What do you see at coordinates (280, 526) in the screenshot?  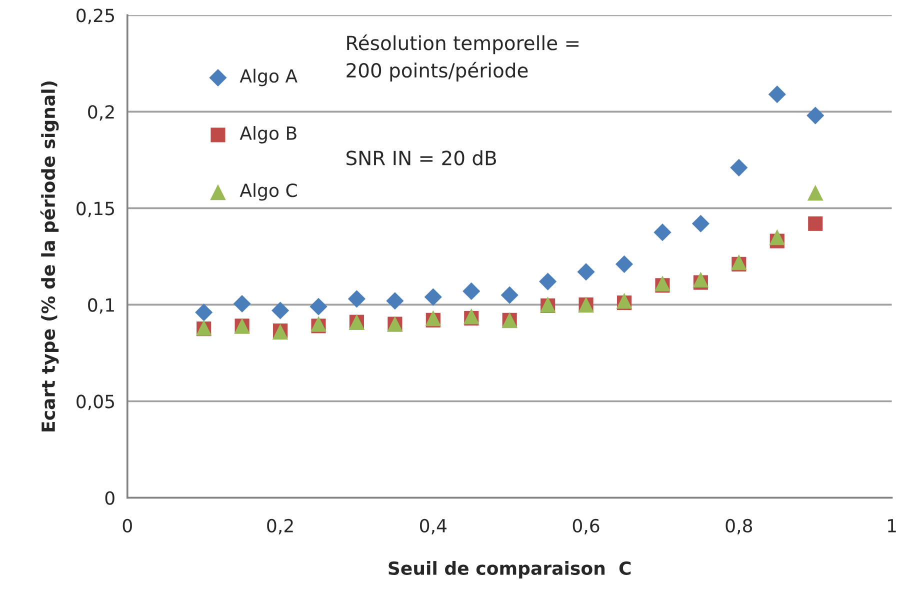 I see `x-tick-label: 0,2` at bounding box center [280, 526].